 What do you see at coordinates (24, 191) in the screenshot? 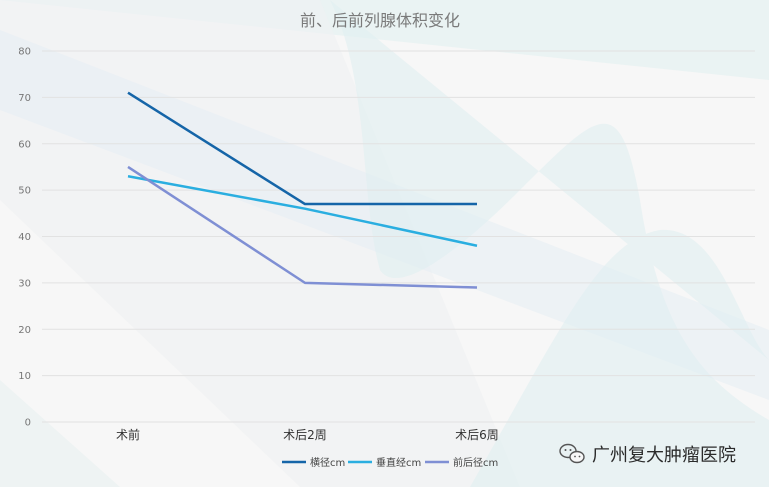
I see `y-tick-label: 50` at bounding box center [24, 191].